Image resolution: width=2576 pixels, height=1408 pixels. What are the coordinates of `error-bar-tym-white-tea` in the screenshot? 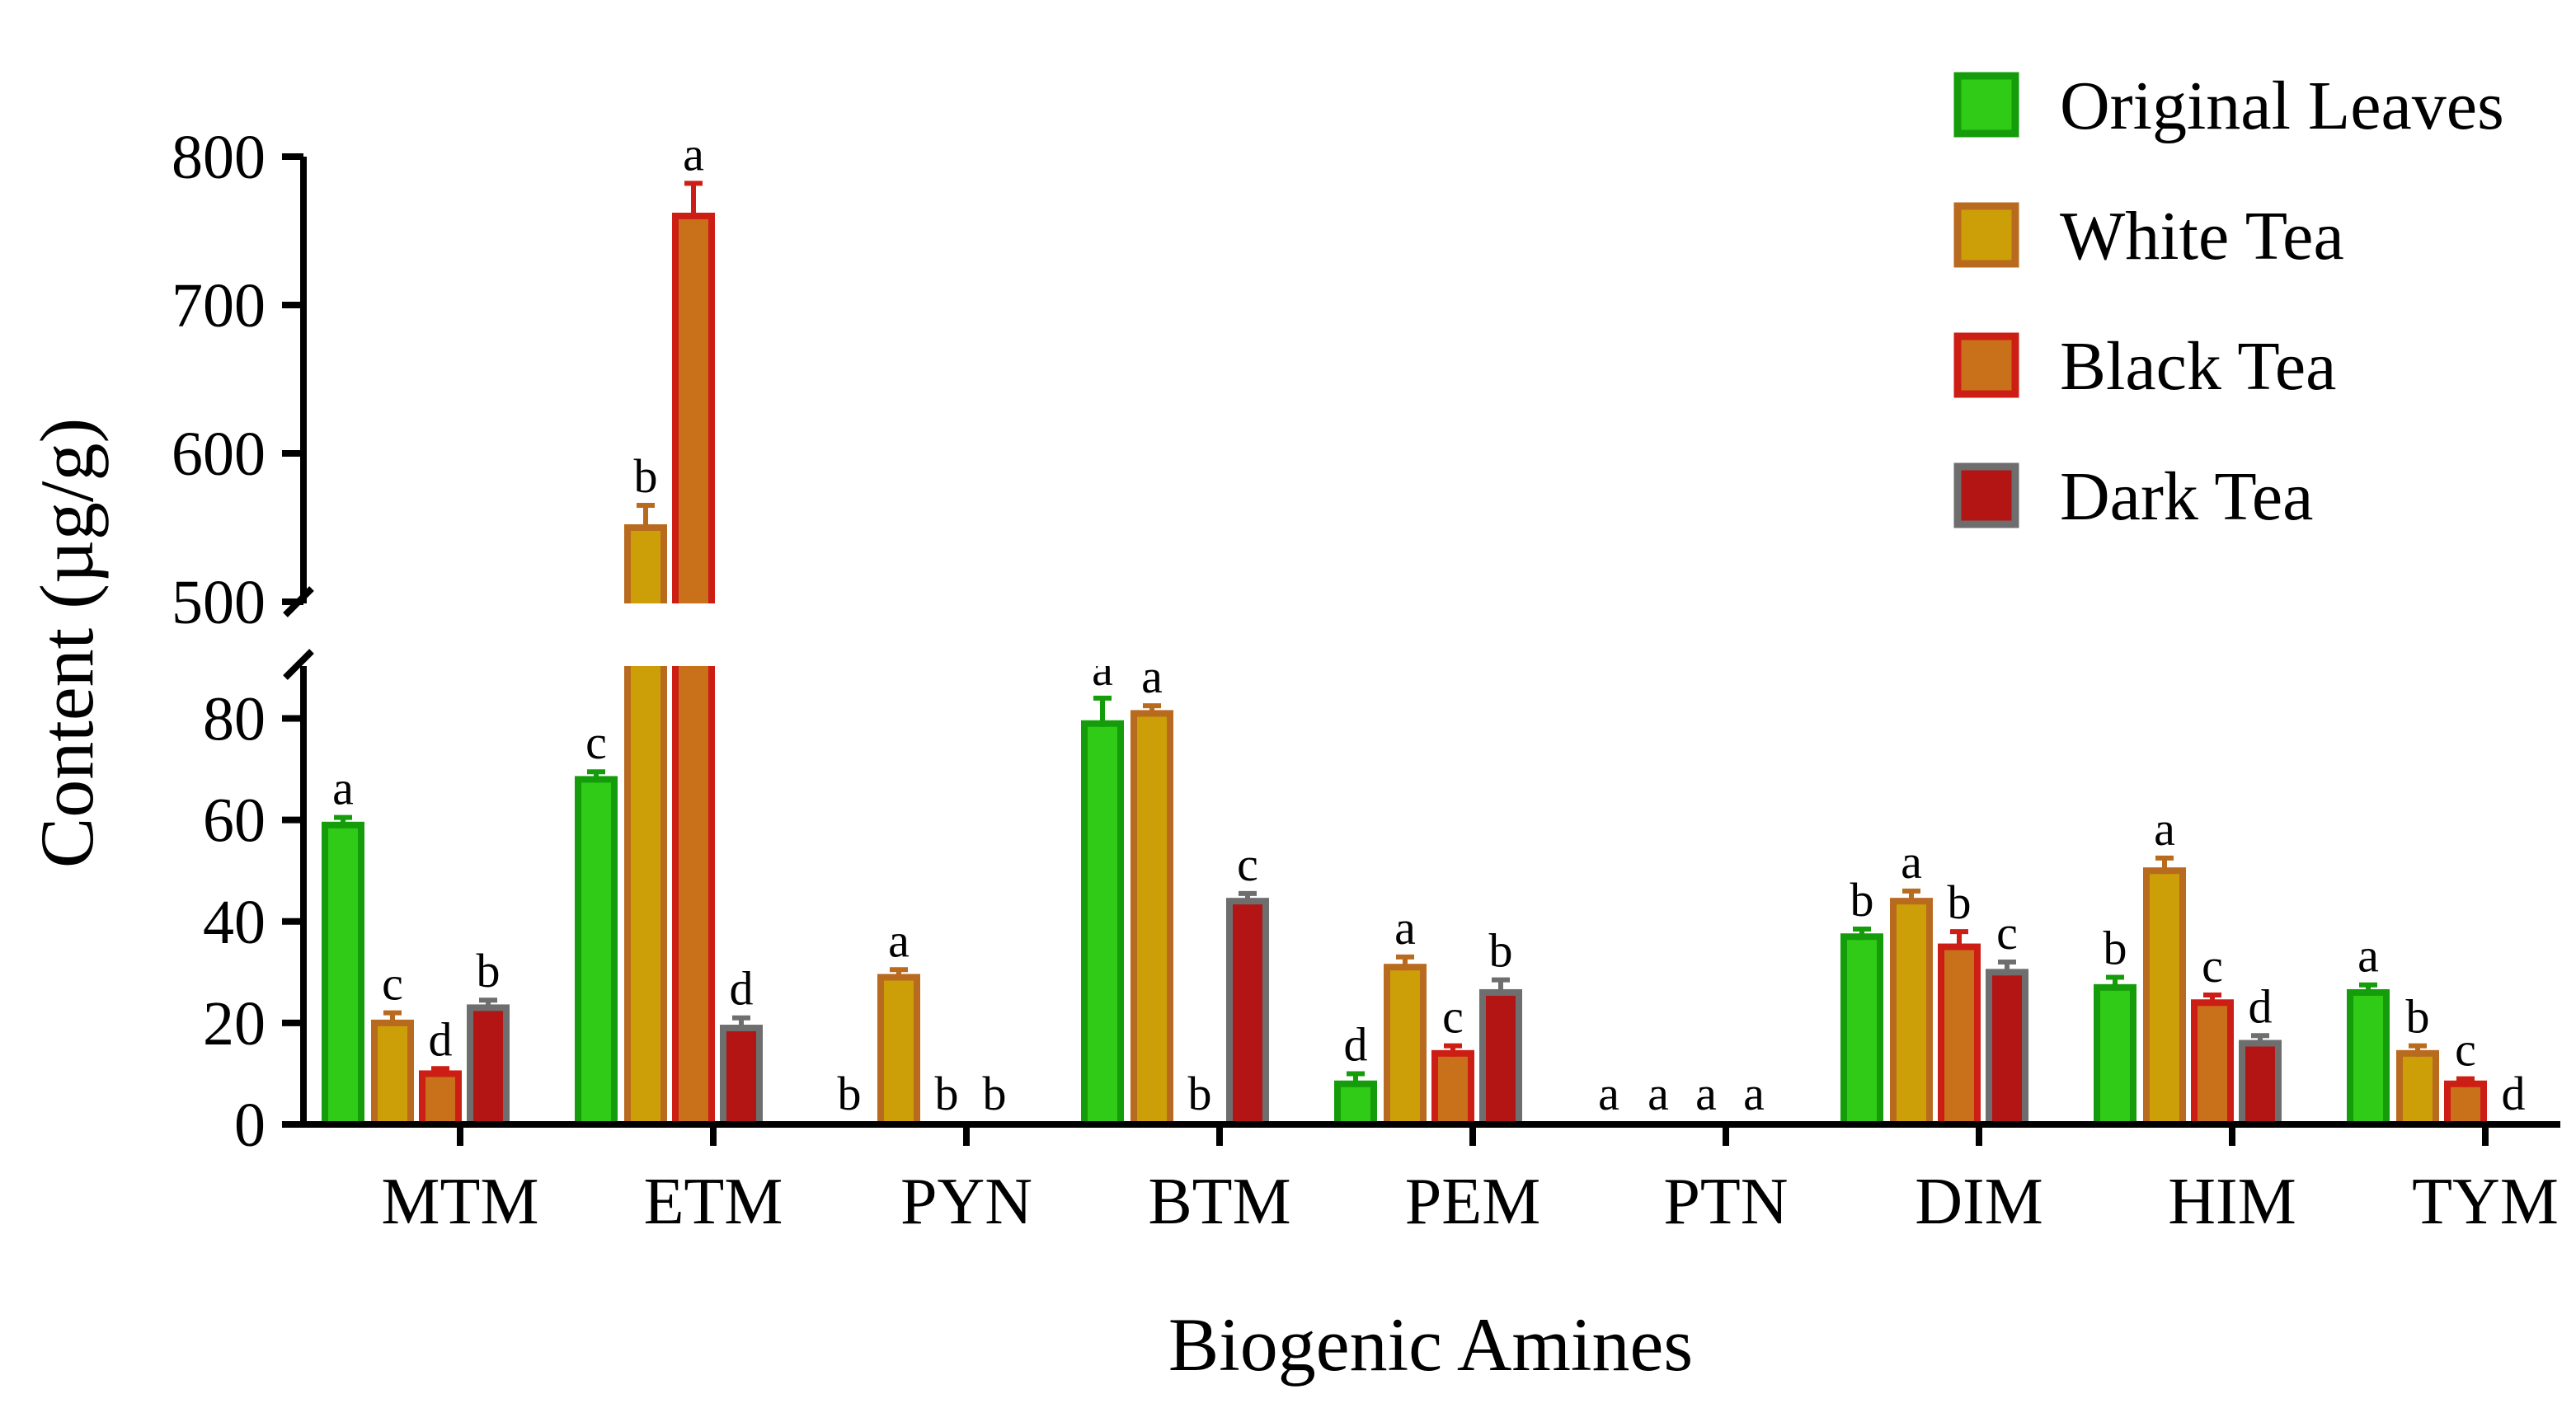 It's located at (2418, 1050).